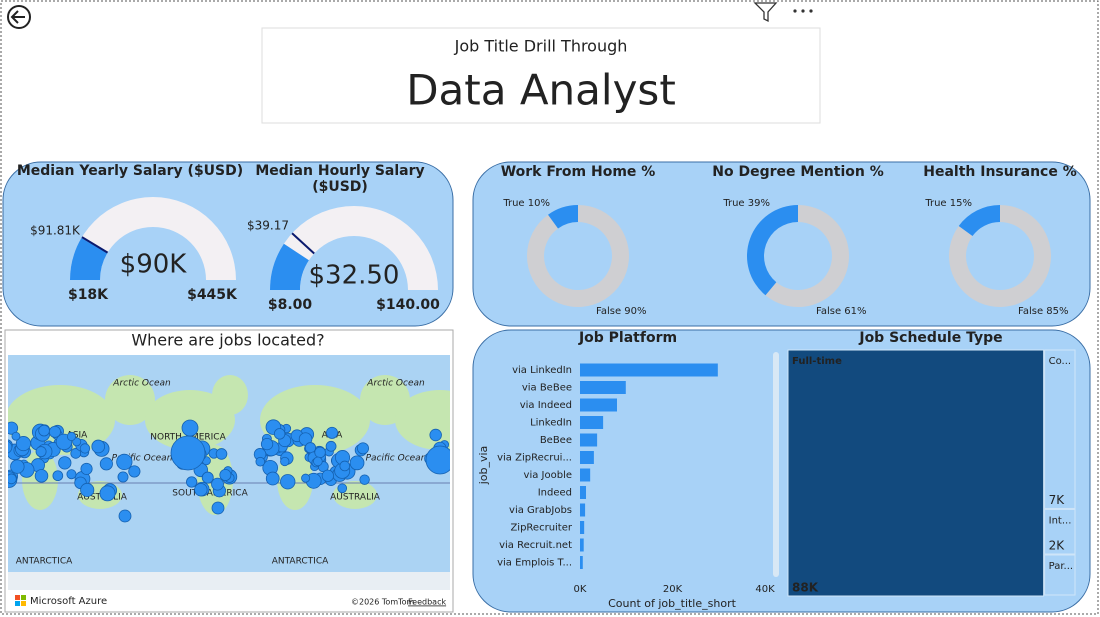 This screenshot has height=617, width=1100. What do you see at coordinates (1043, 311) in the screenshot?
I see `donut-false-label: False 85%` at bounding box center [1043, 311].